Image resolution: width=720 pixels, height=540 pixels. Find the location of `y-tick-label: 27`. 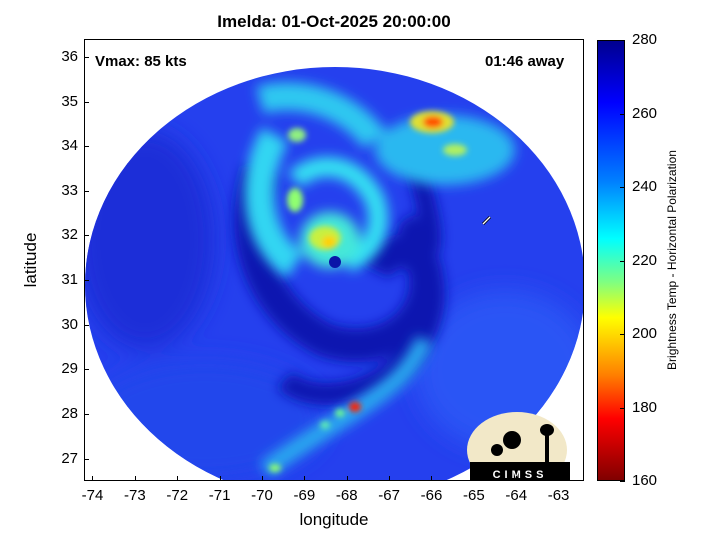

y-tick-label: 27 is located at coordinates (69, 458).